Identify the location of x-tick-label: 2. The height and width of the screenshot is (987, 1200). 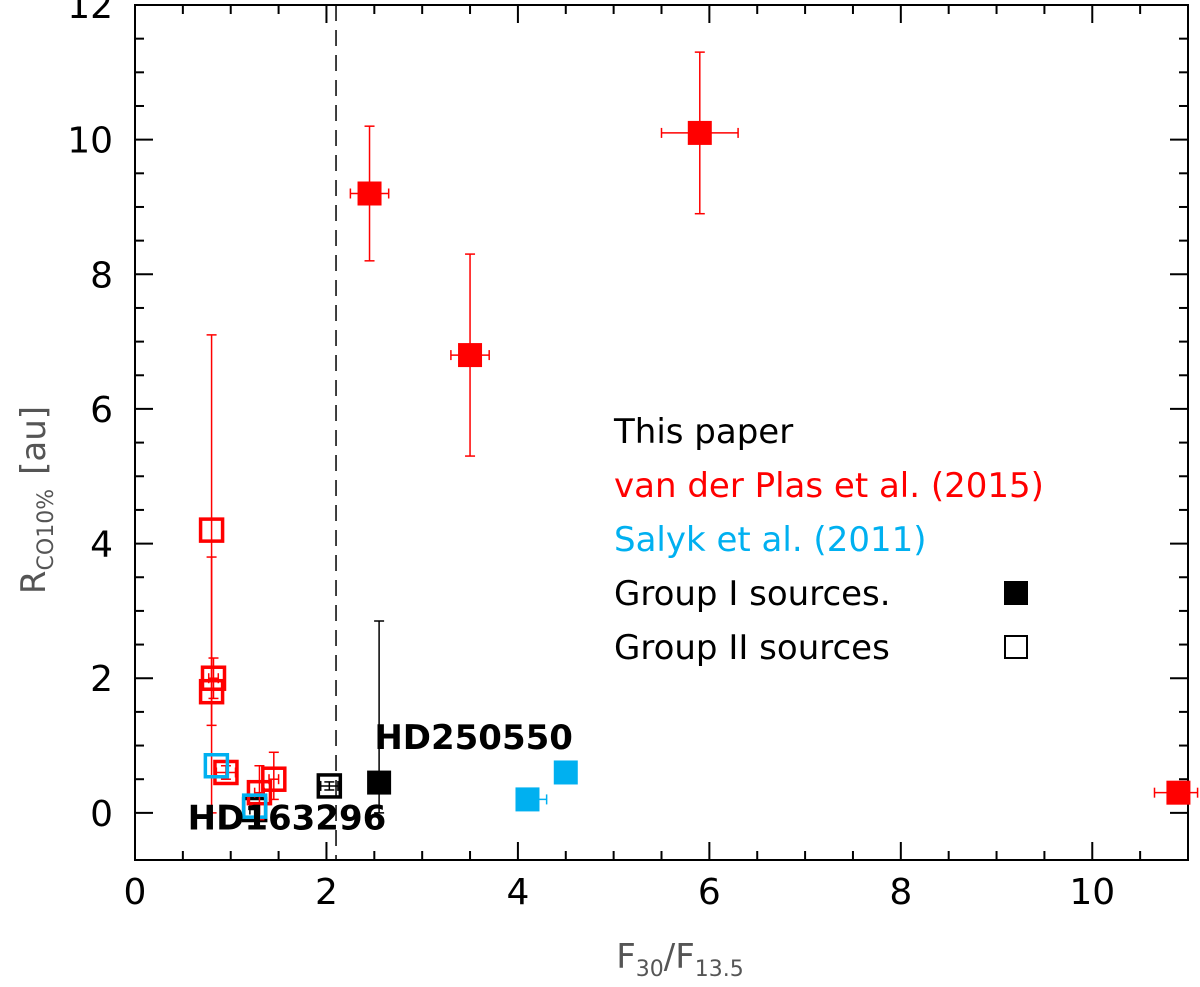
(326, 892).